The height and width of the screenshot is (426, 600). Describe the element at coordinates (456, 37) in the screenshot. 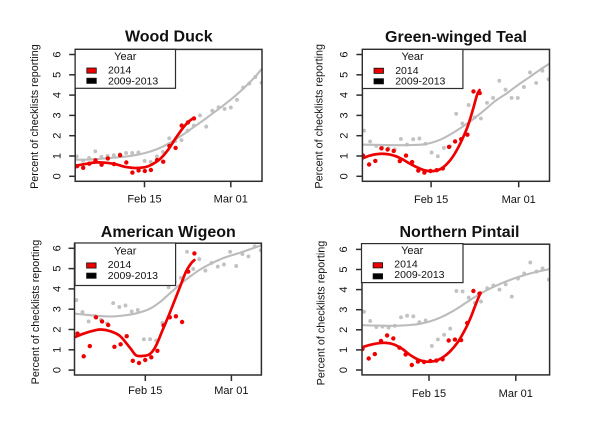

I see `svg-text: Green-winged Teal` at that location.